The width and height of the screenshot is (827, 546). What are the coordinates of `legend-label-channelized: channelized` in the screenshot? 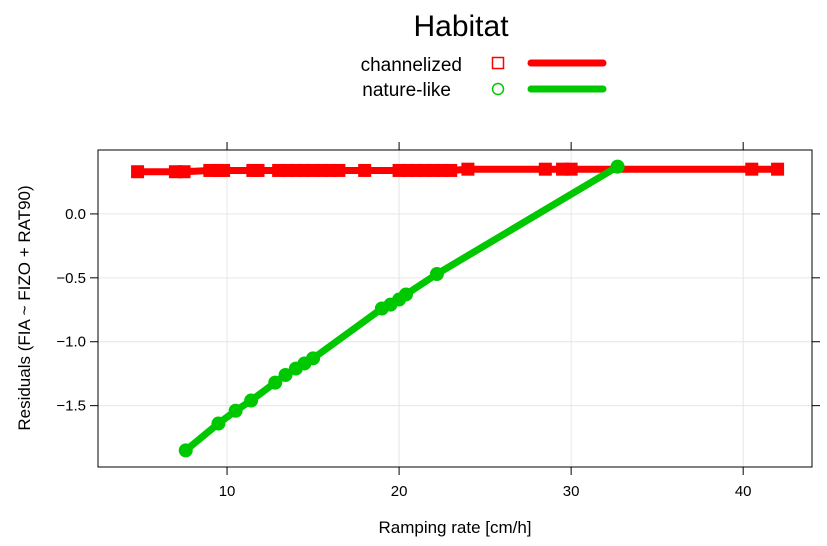 It's located at (411, 65).